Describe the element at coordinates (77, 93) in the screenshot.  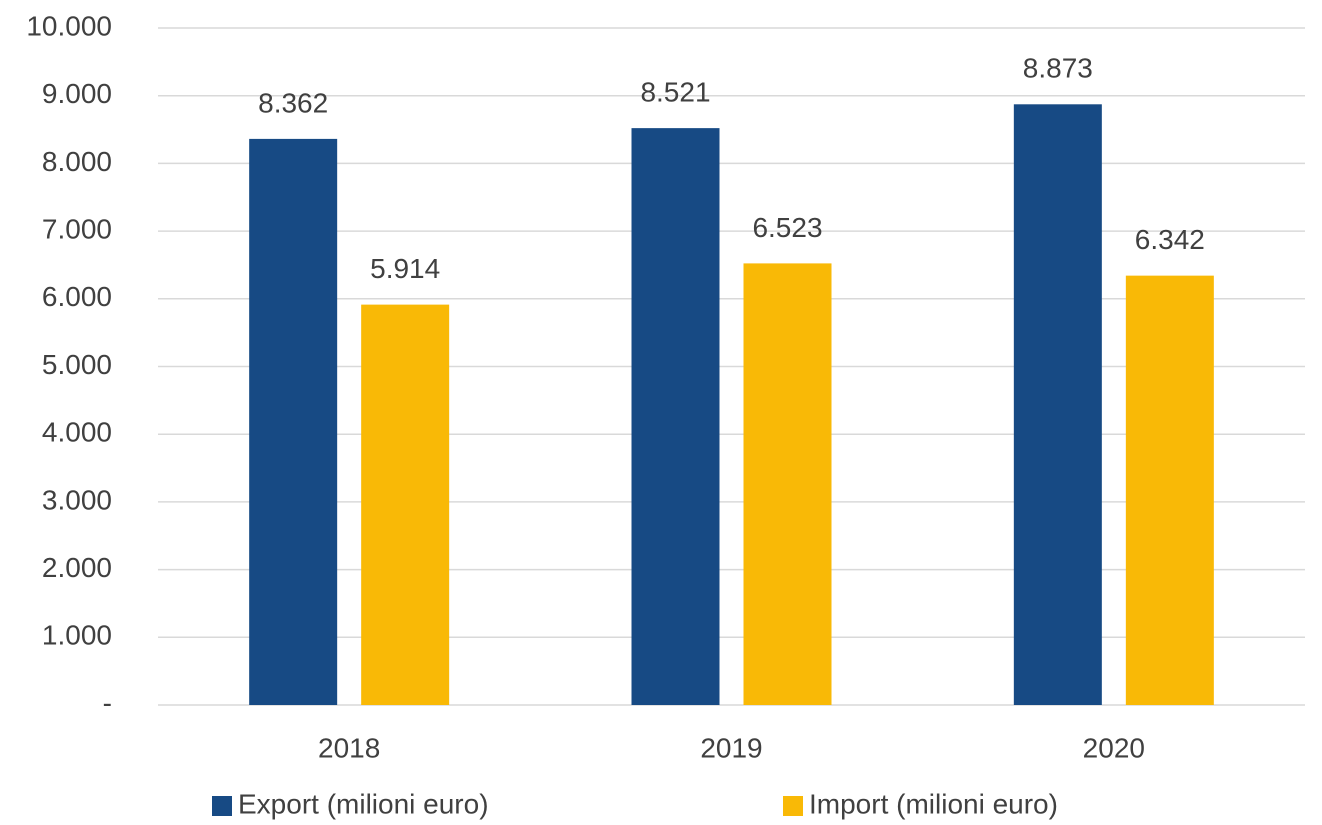
I see `y-tick-label: 9.000` at that location.